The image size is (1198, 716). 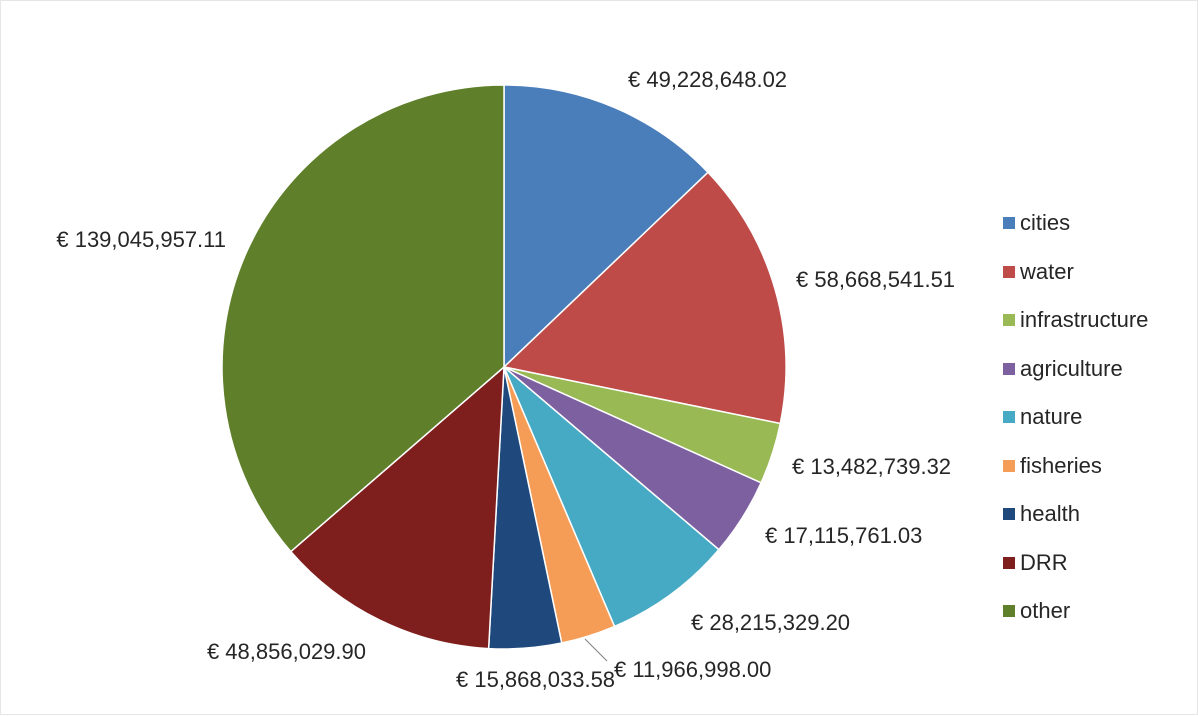 What do you see at coordinates (1051, 417) in the screenshot?
I see `legend-label-nature: nature` at bounding box center [1051, 417].